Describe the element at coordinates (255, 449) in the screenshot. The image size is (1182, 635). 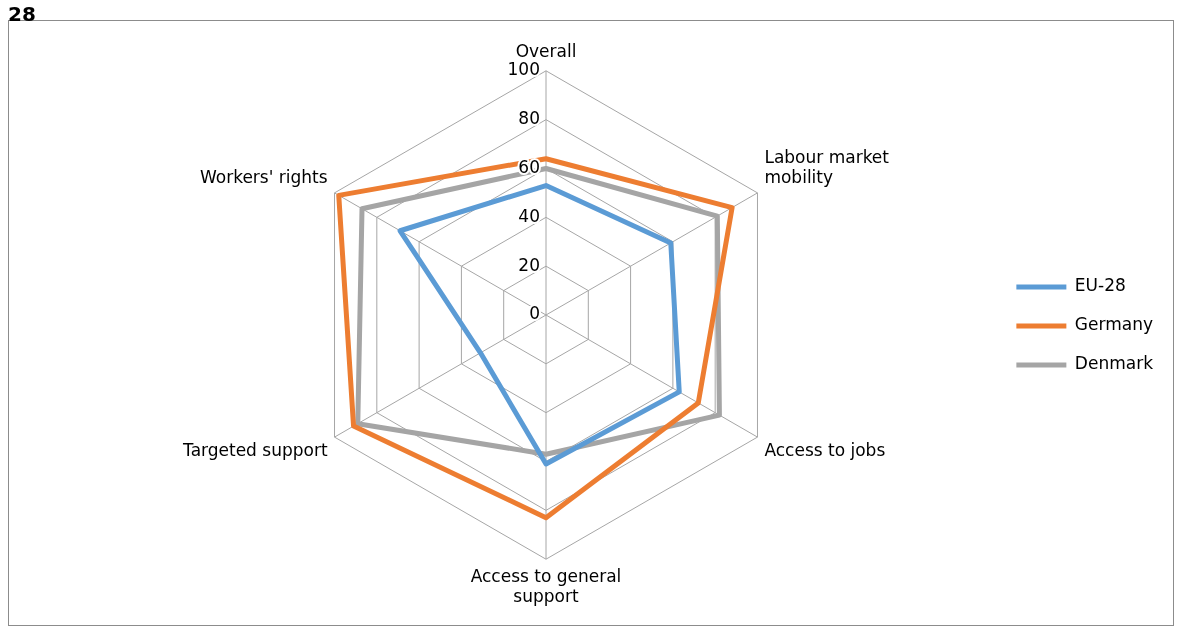
I see `spoke-label: Targeted support` at that location.